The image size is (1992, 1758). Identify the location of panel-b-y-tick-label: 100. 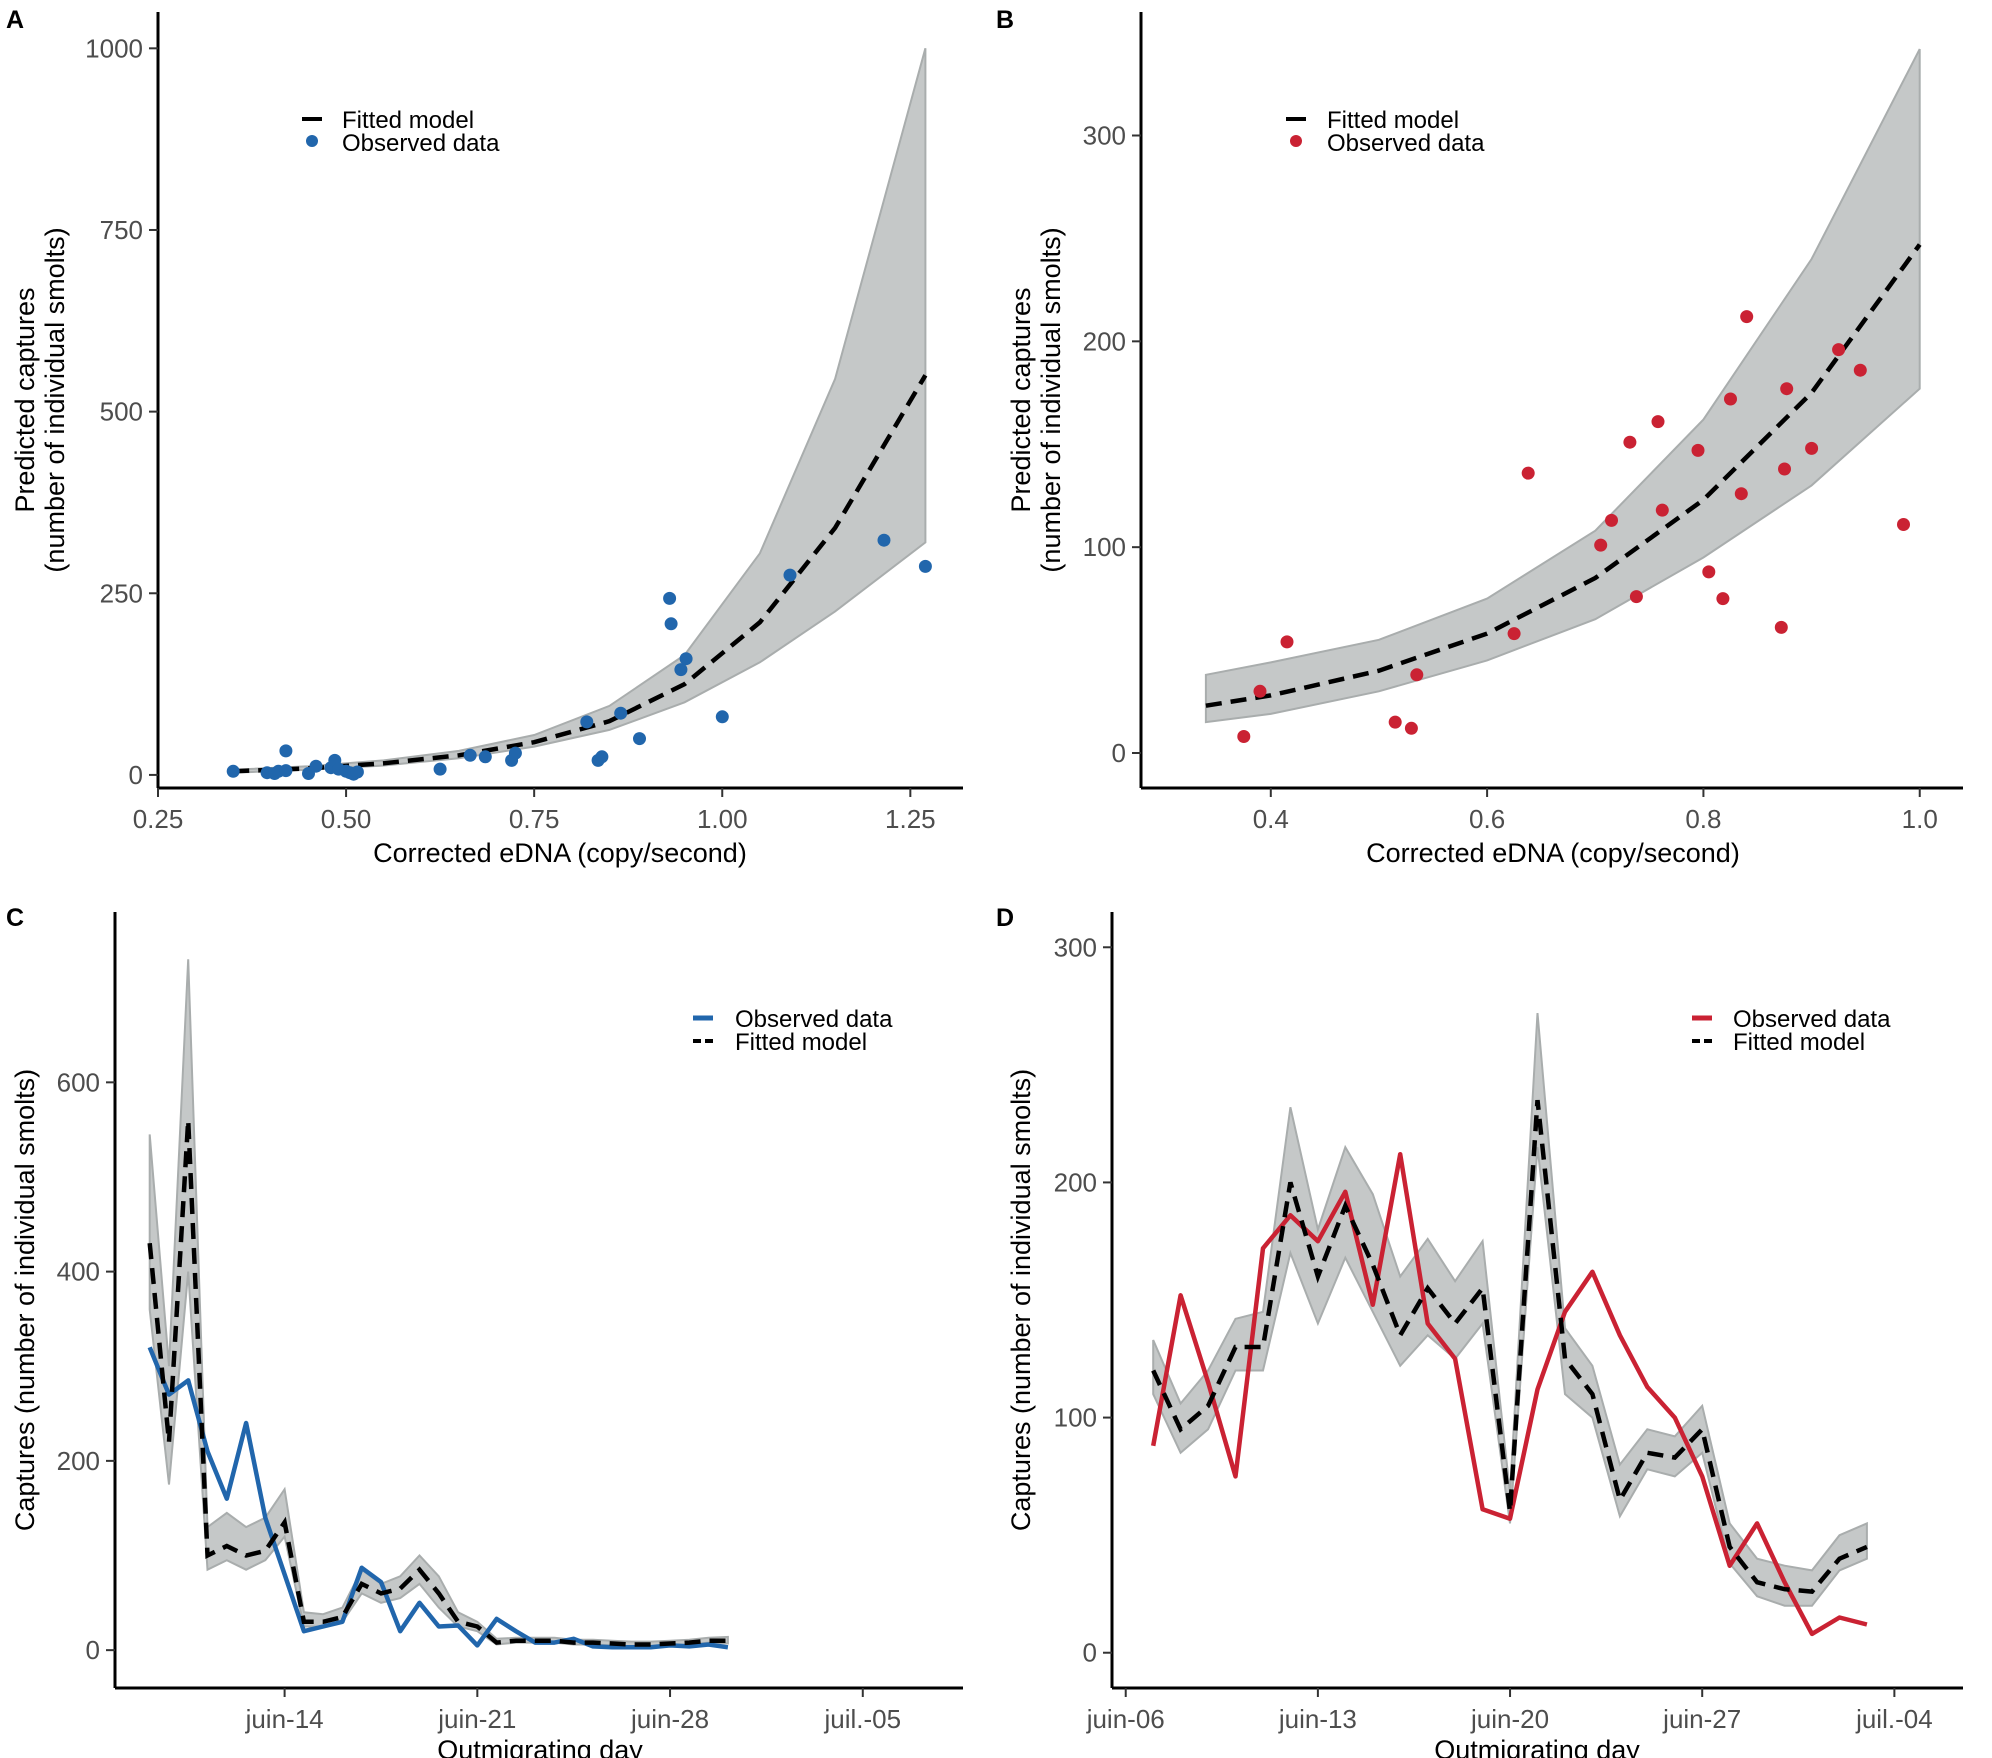
(1104, 547).